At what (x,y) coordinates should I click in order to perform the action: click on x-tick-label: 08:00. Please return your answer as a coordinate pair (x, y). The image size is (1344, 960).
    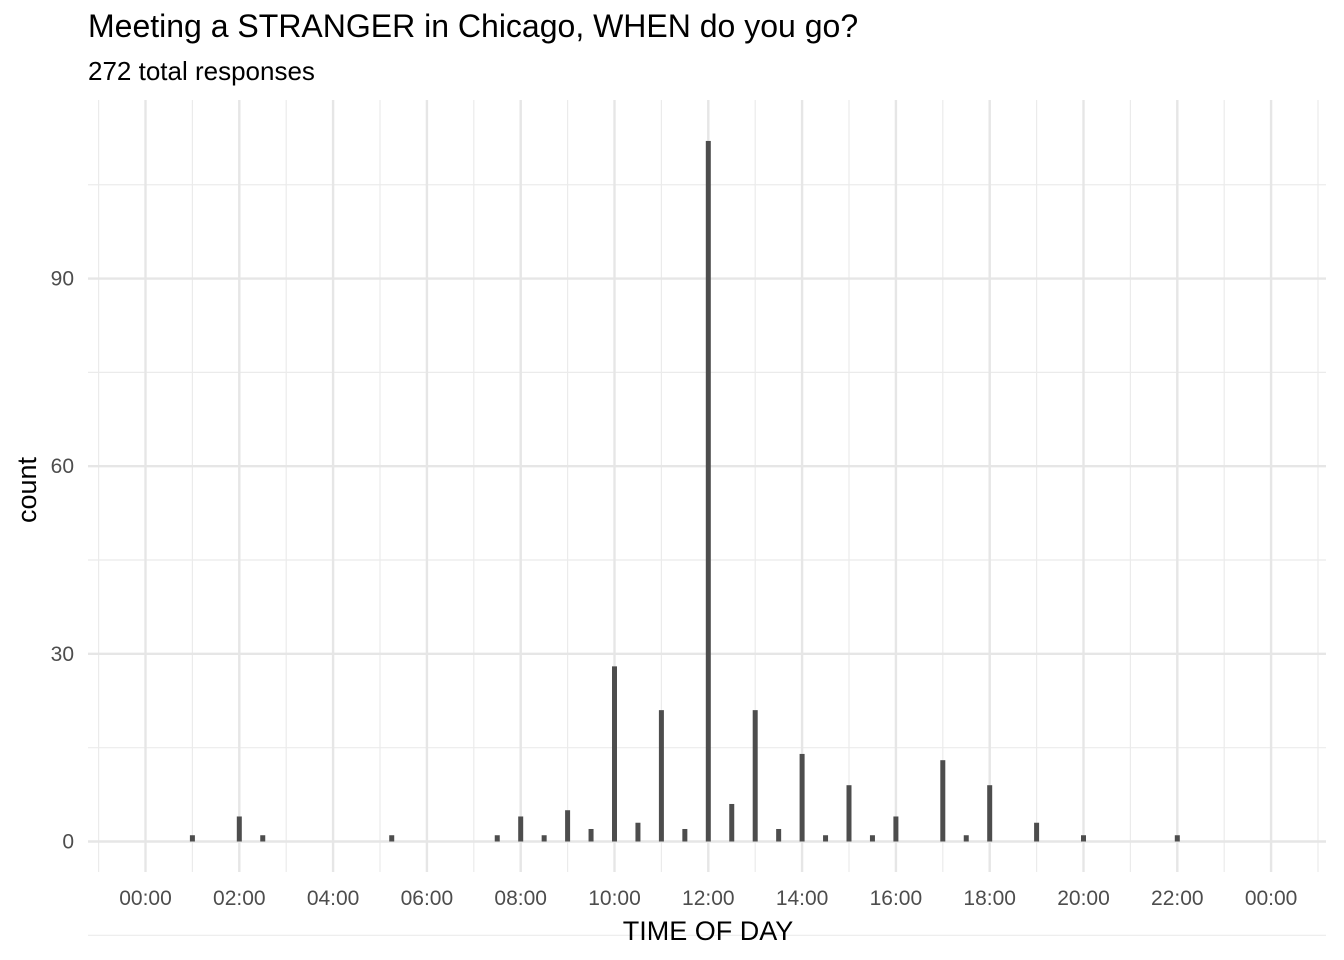
    Looking at the image, I should click on (520, 898).